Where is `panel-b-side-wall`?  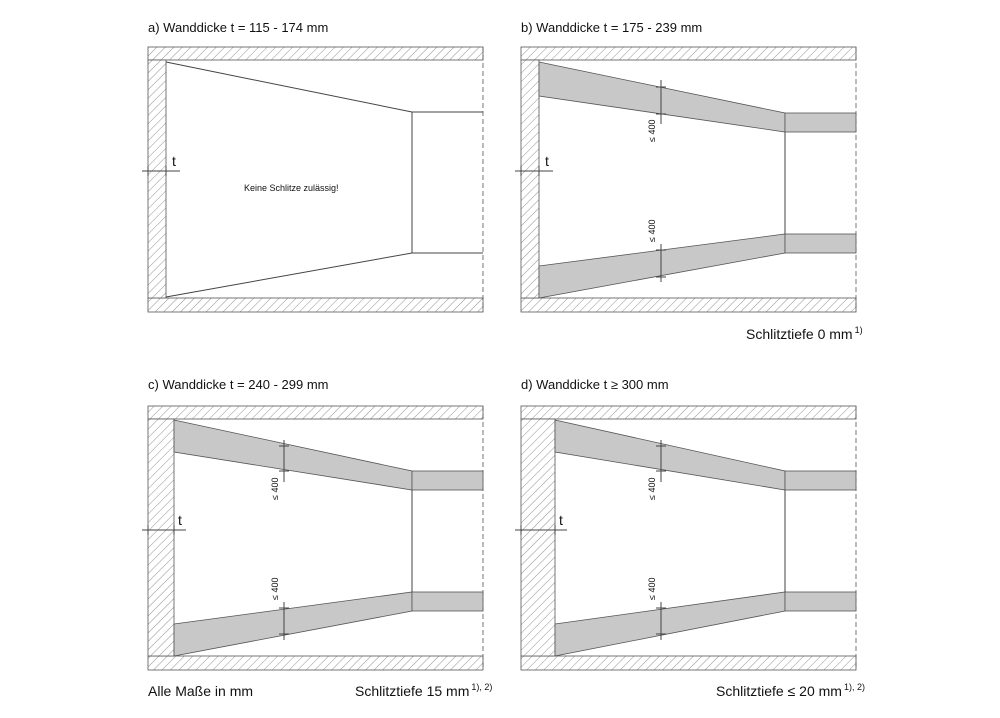
panel-b-side-wall is located at coordinates (530, 179).